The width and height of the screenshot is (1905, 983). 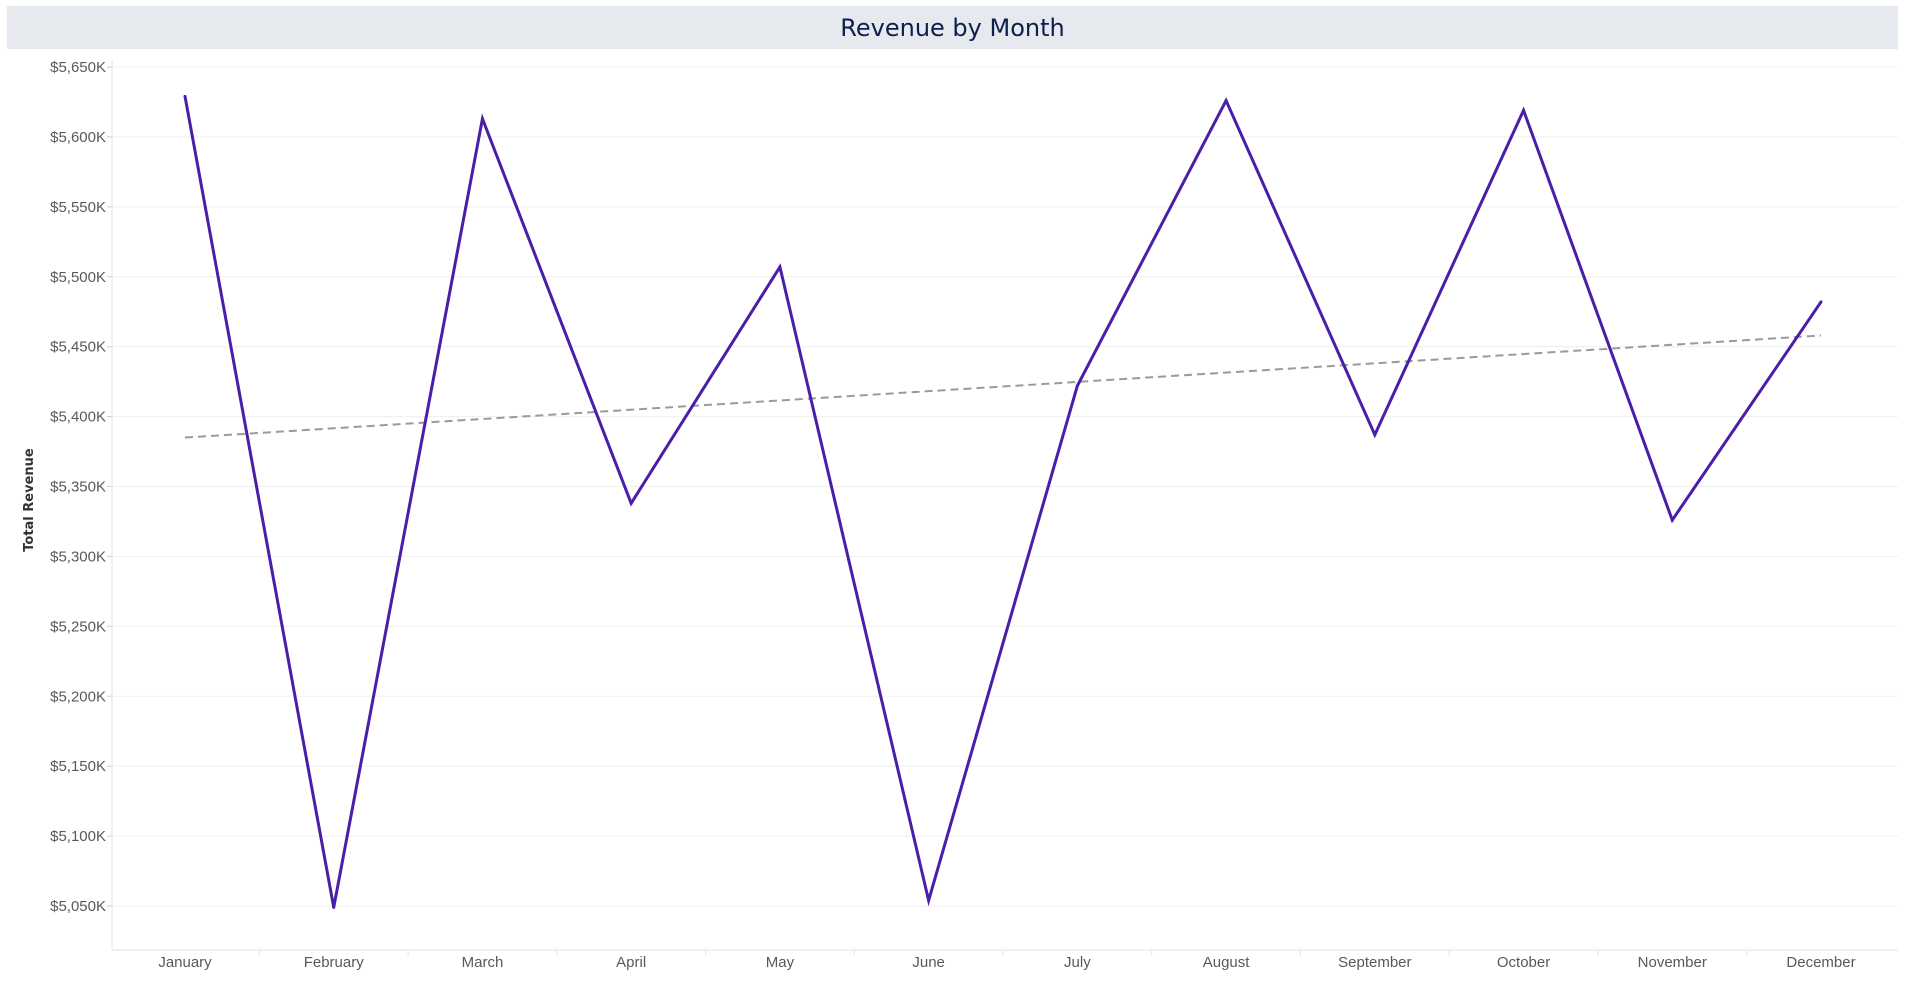 What do you see at coordinates (78, 487) in the screenshot?
I see `y-tick-label: $5,350K` at bounding box center [78, 487].